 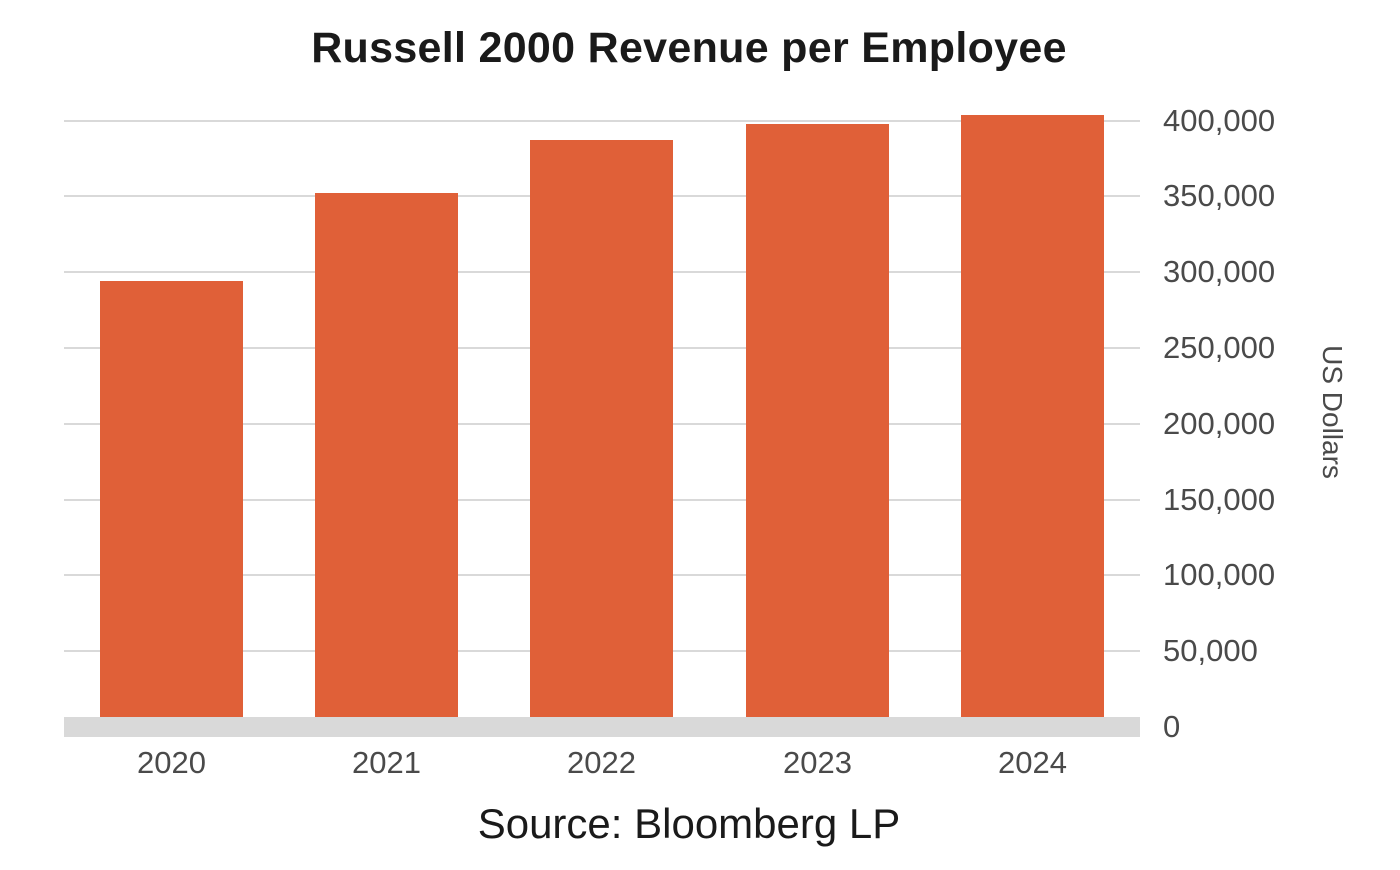 I want to click on x-tick-label: 2022, so click(x=601, y=762).